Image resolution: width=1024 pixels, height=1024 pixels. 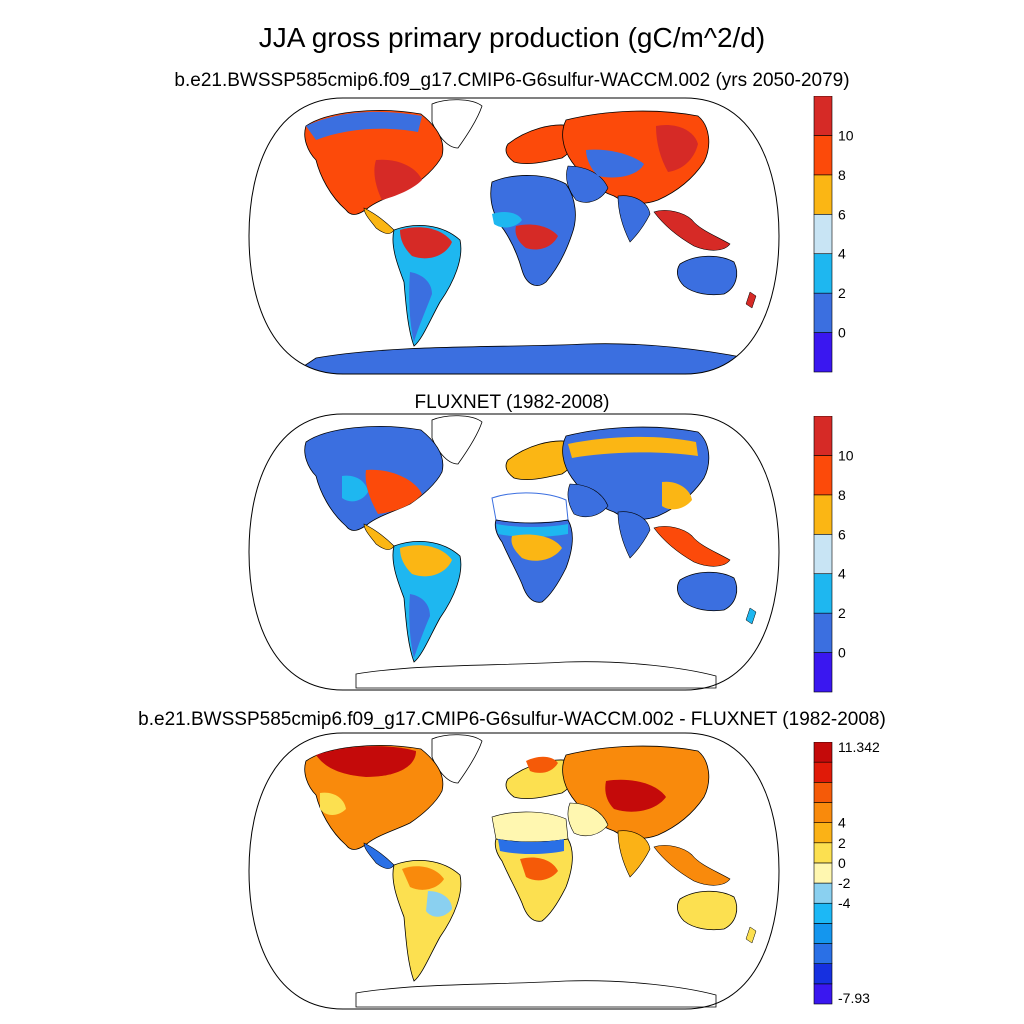 What do you see at coordinates (635, 795) in the screenshot?
I see `asia-central` at bounding box center [635, 795].